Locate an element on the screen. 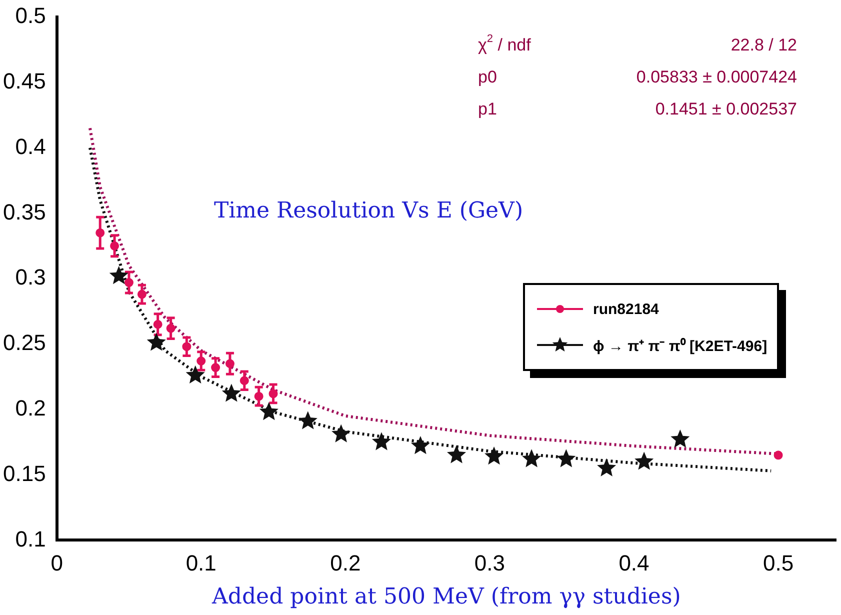 This screenshot has height=615, width=841. y-tick-label: 0.15 is located at coordinates (24, 473).